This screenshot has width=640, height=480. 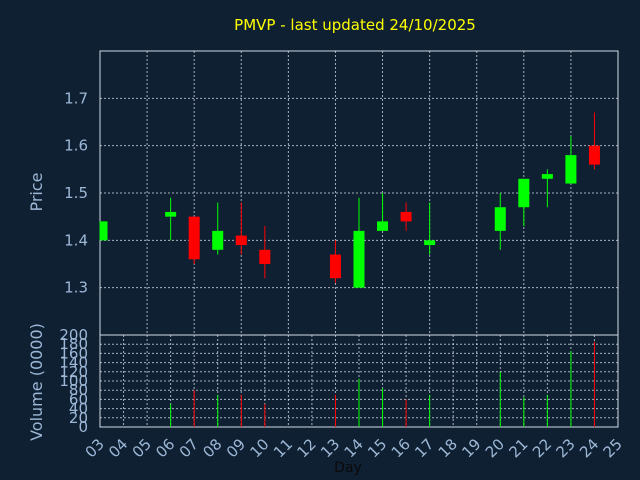 I want to click on price-tick-label: 1.5, so click(x=76, y=193).